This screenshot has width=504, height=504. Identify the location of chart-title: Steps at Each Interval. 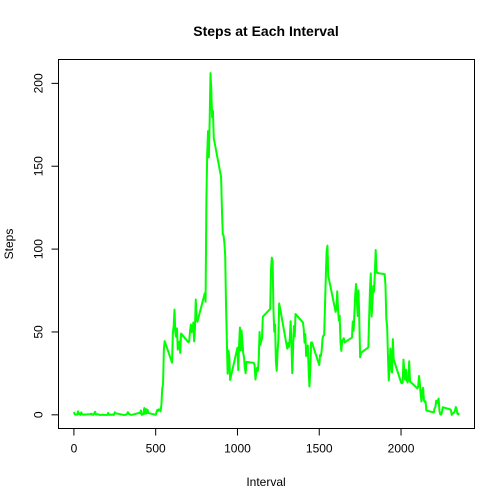
(266, 31).